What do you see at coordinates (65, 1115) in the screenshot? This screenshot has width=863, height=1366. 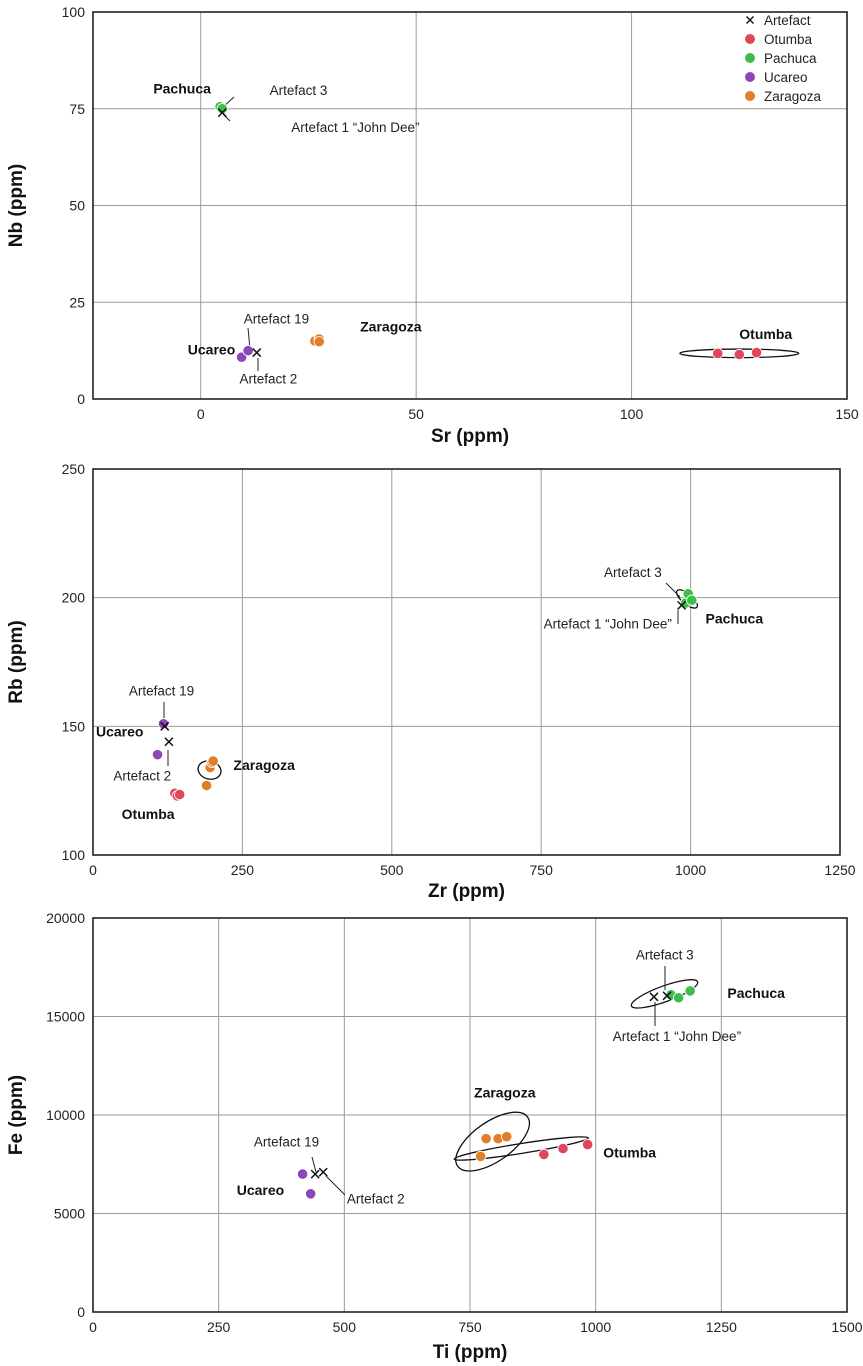 I see `y-tick-label: 10000` at bounding box center [65, 1115].